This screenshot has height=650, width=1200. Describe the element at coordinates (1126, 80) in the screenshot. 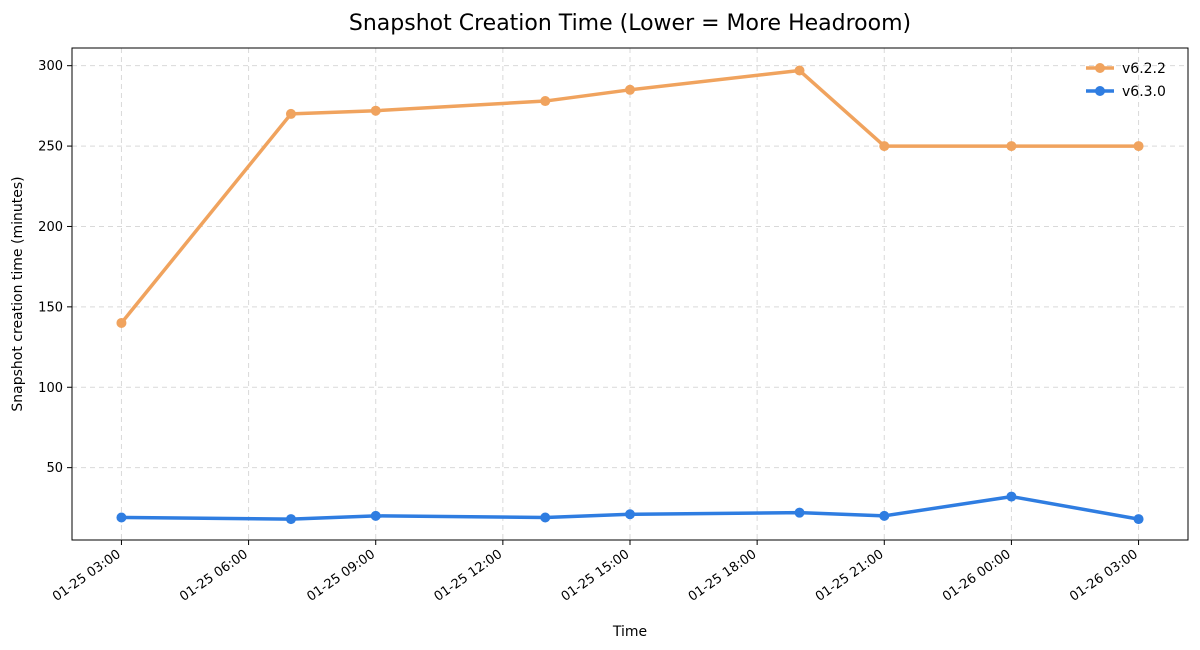

I see `legend: v6.2.2 v6.3.0` at that location.